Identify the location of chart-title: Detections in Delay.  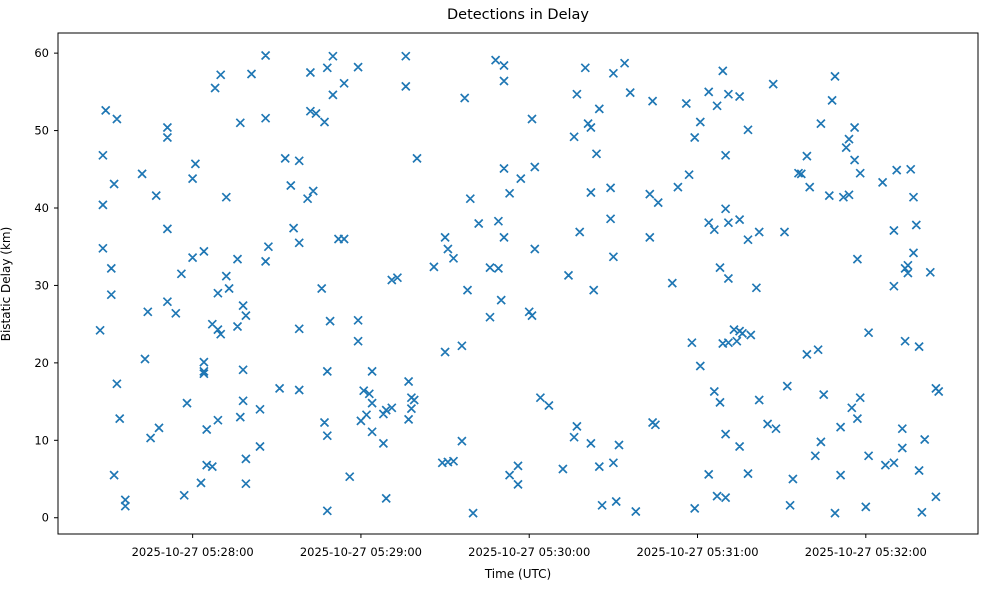
(517, 15).